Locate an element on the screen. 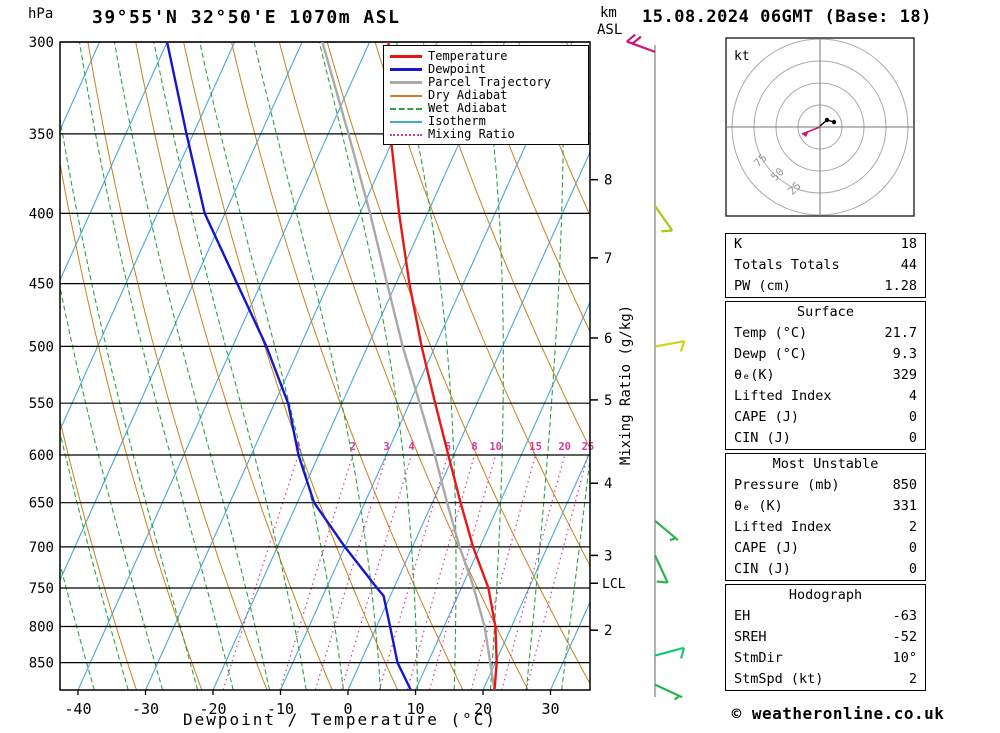  legend-label: Temperature is located at coordinates (468, 56).